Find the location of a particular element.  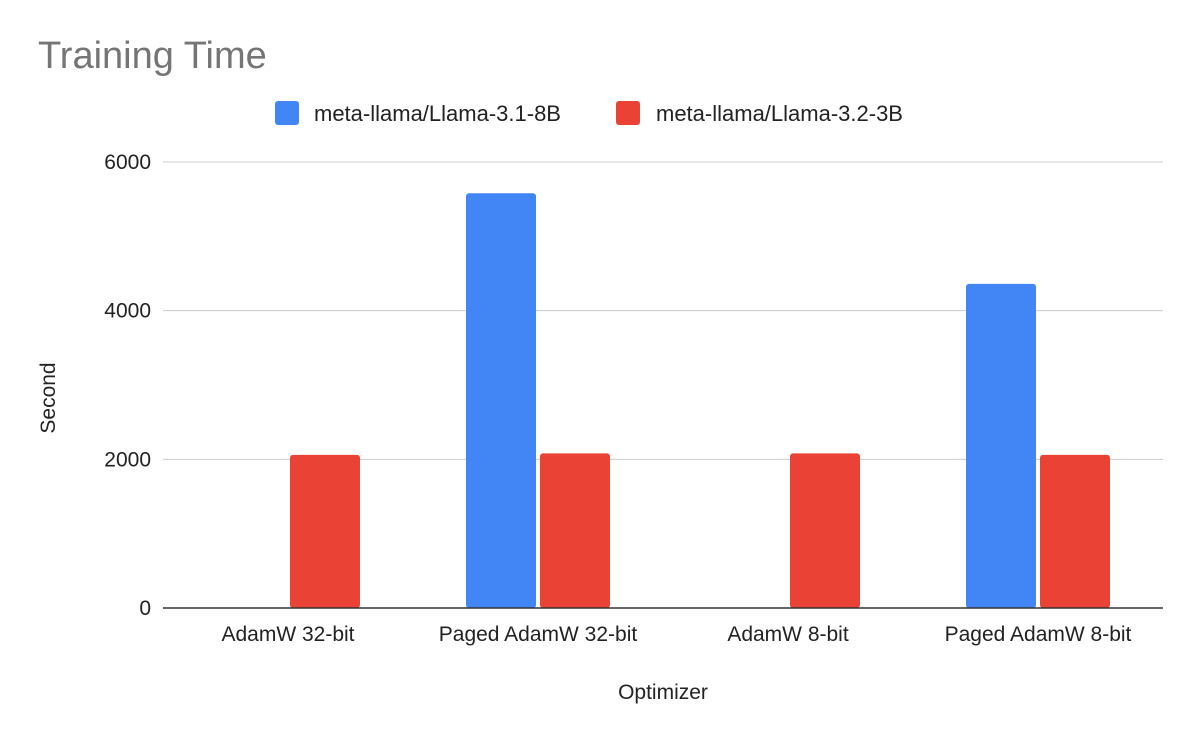

chart-title: Training Time is located at coordinates (152, 56).